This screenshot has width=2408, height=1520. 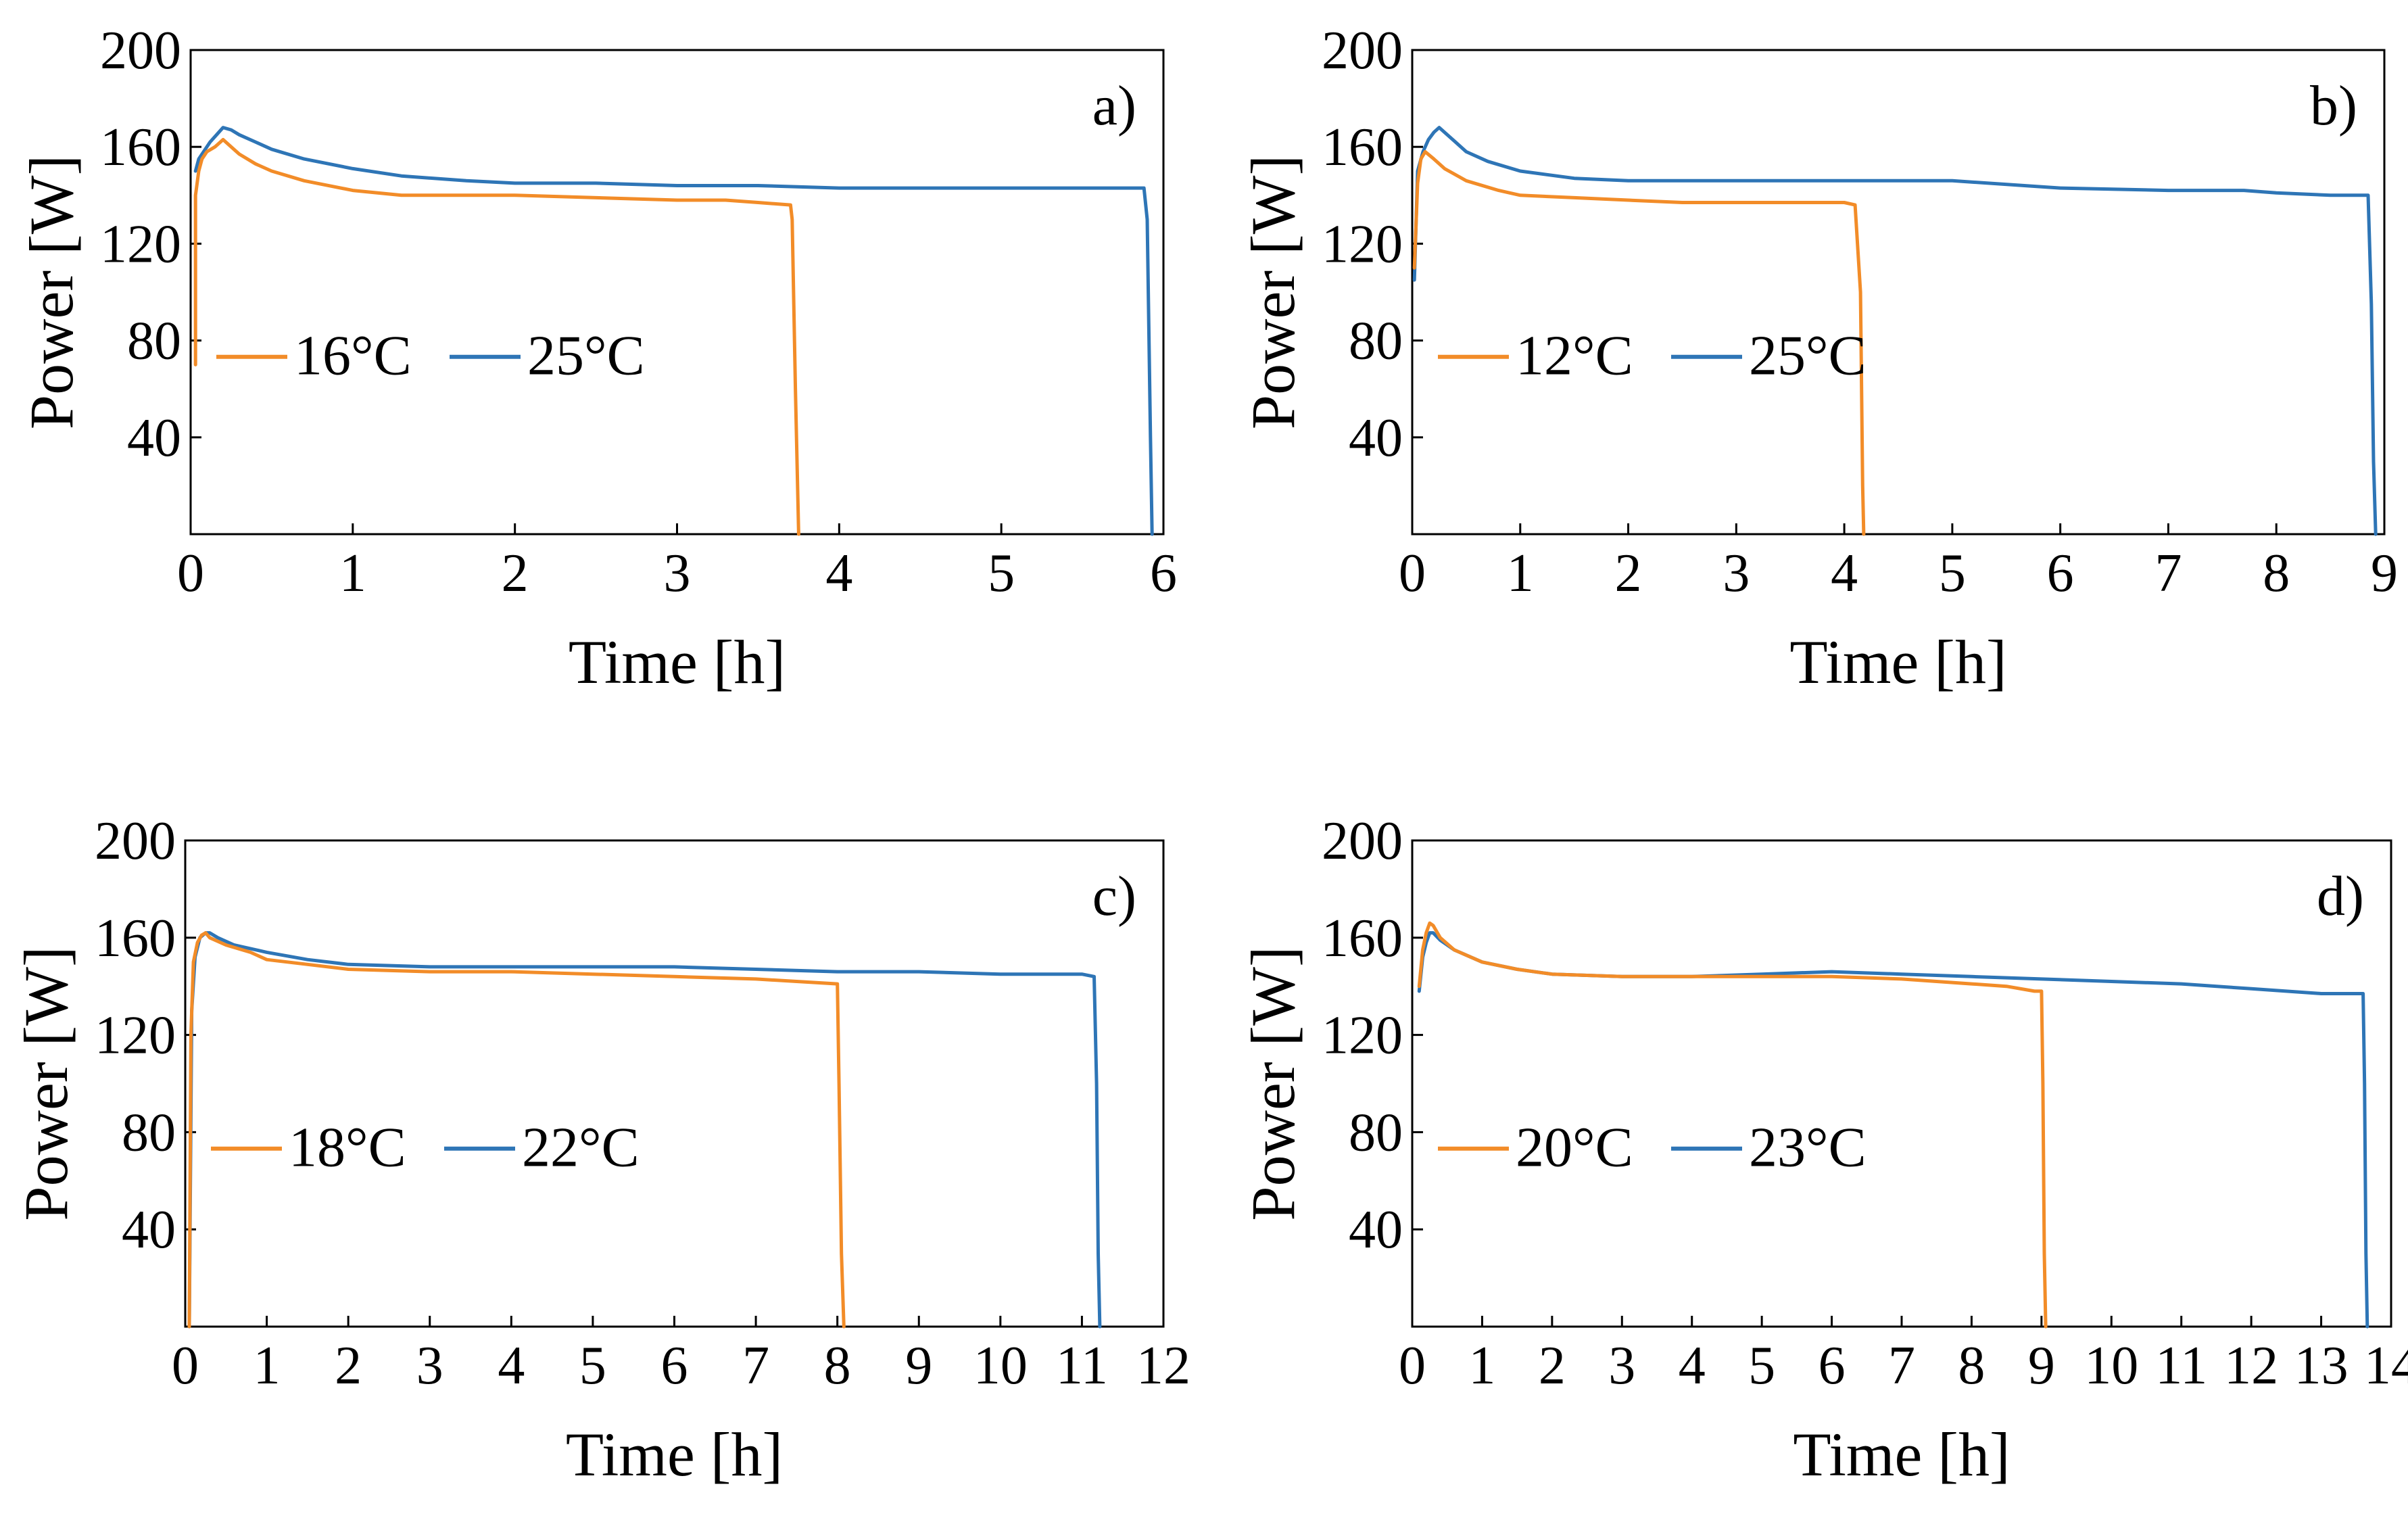 What do you see at coordinates (2333, 106) in the screenshot?
I see `panel-label: b)` at bounding box center [2333, 106].